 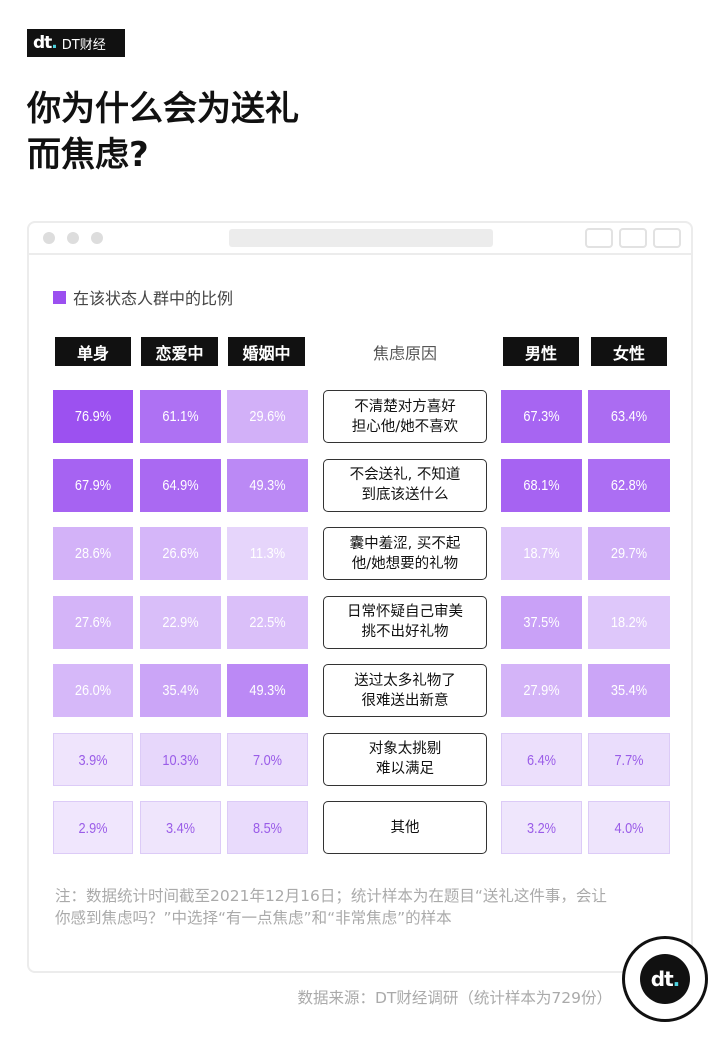 I want to click on cell-value: 22.9%, so click(x=180, y=622).